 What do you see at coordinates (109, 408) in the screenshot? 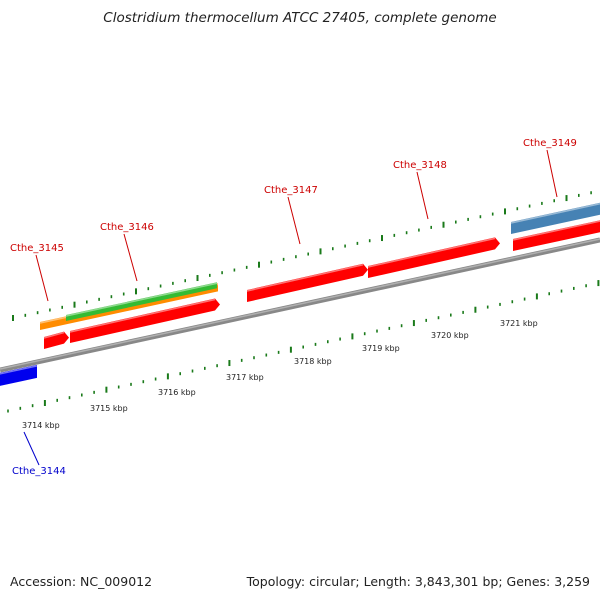
I see `tick-label: 3715 kbp` at bounding box center [109, 408].